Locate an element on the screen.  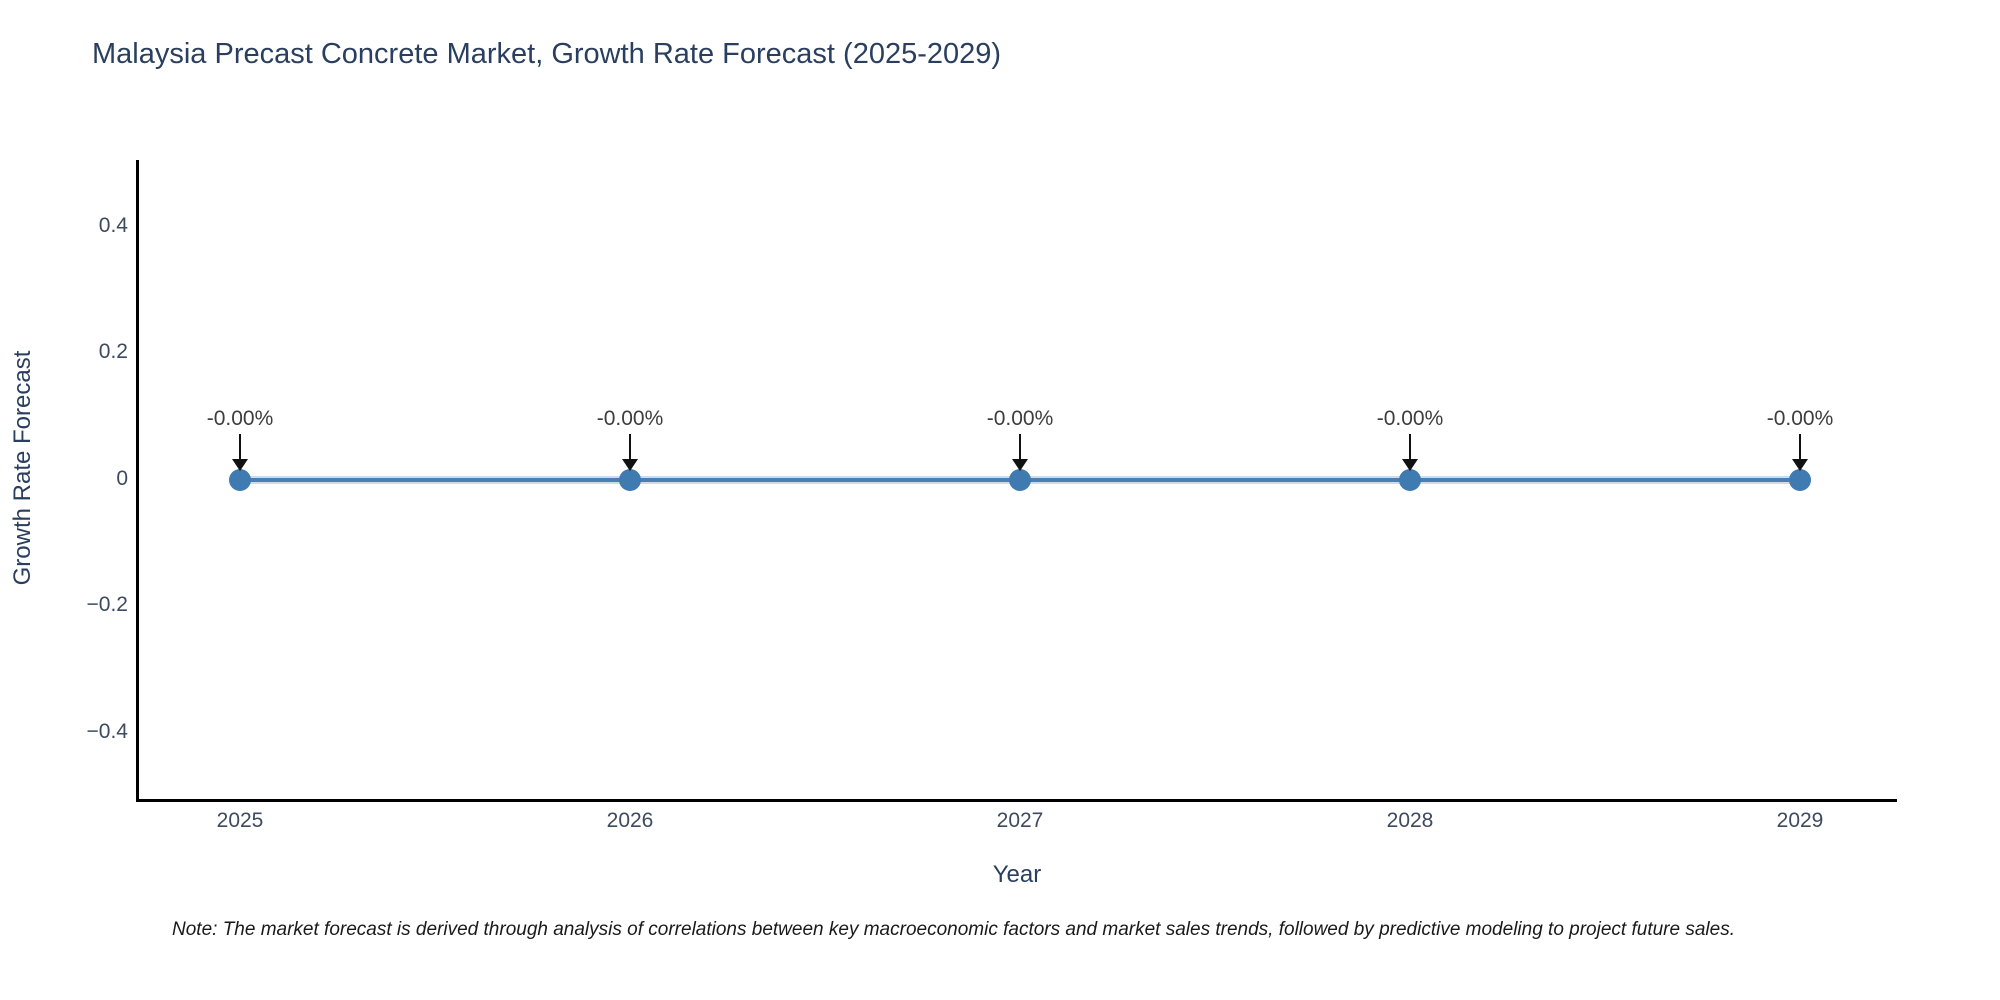
y-axis-title: Growth Rate Forecast is located at coordinates (22, 468).